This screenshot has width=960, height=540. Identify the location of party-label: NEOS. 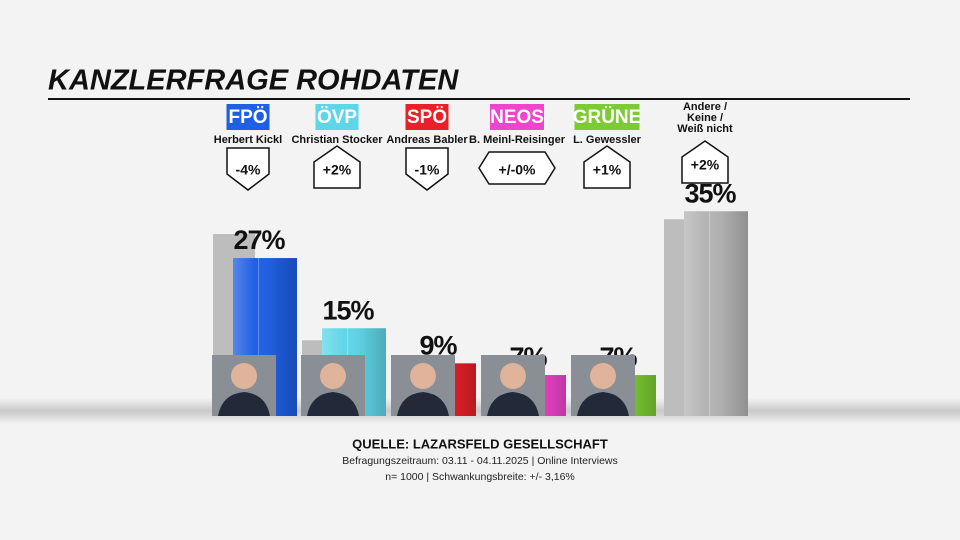
(517, 117).